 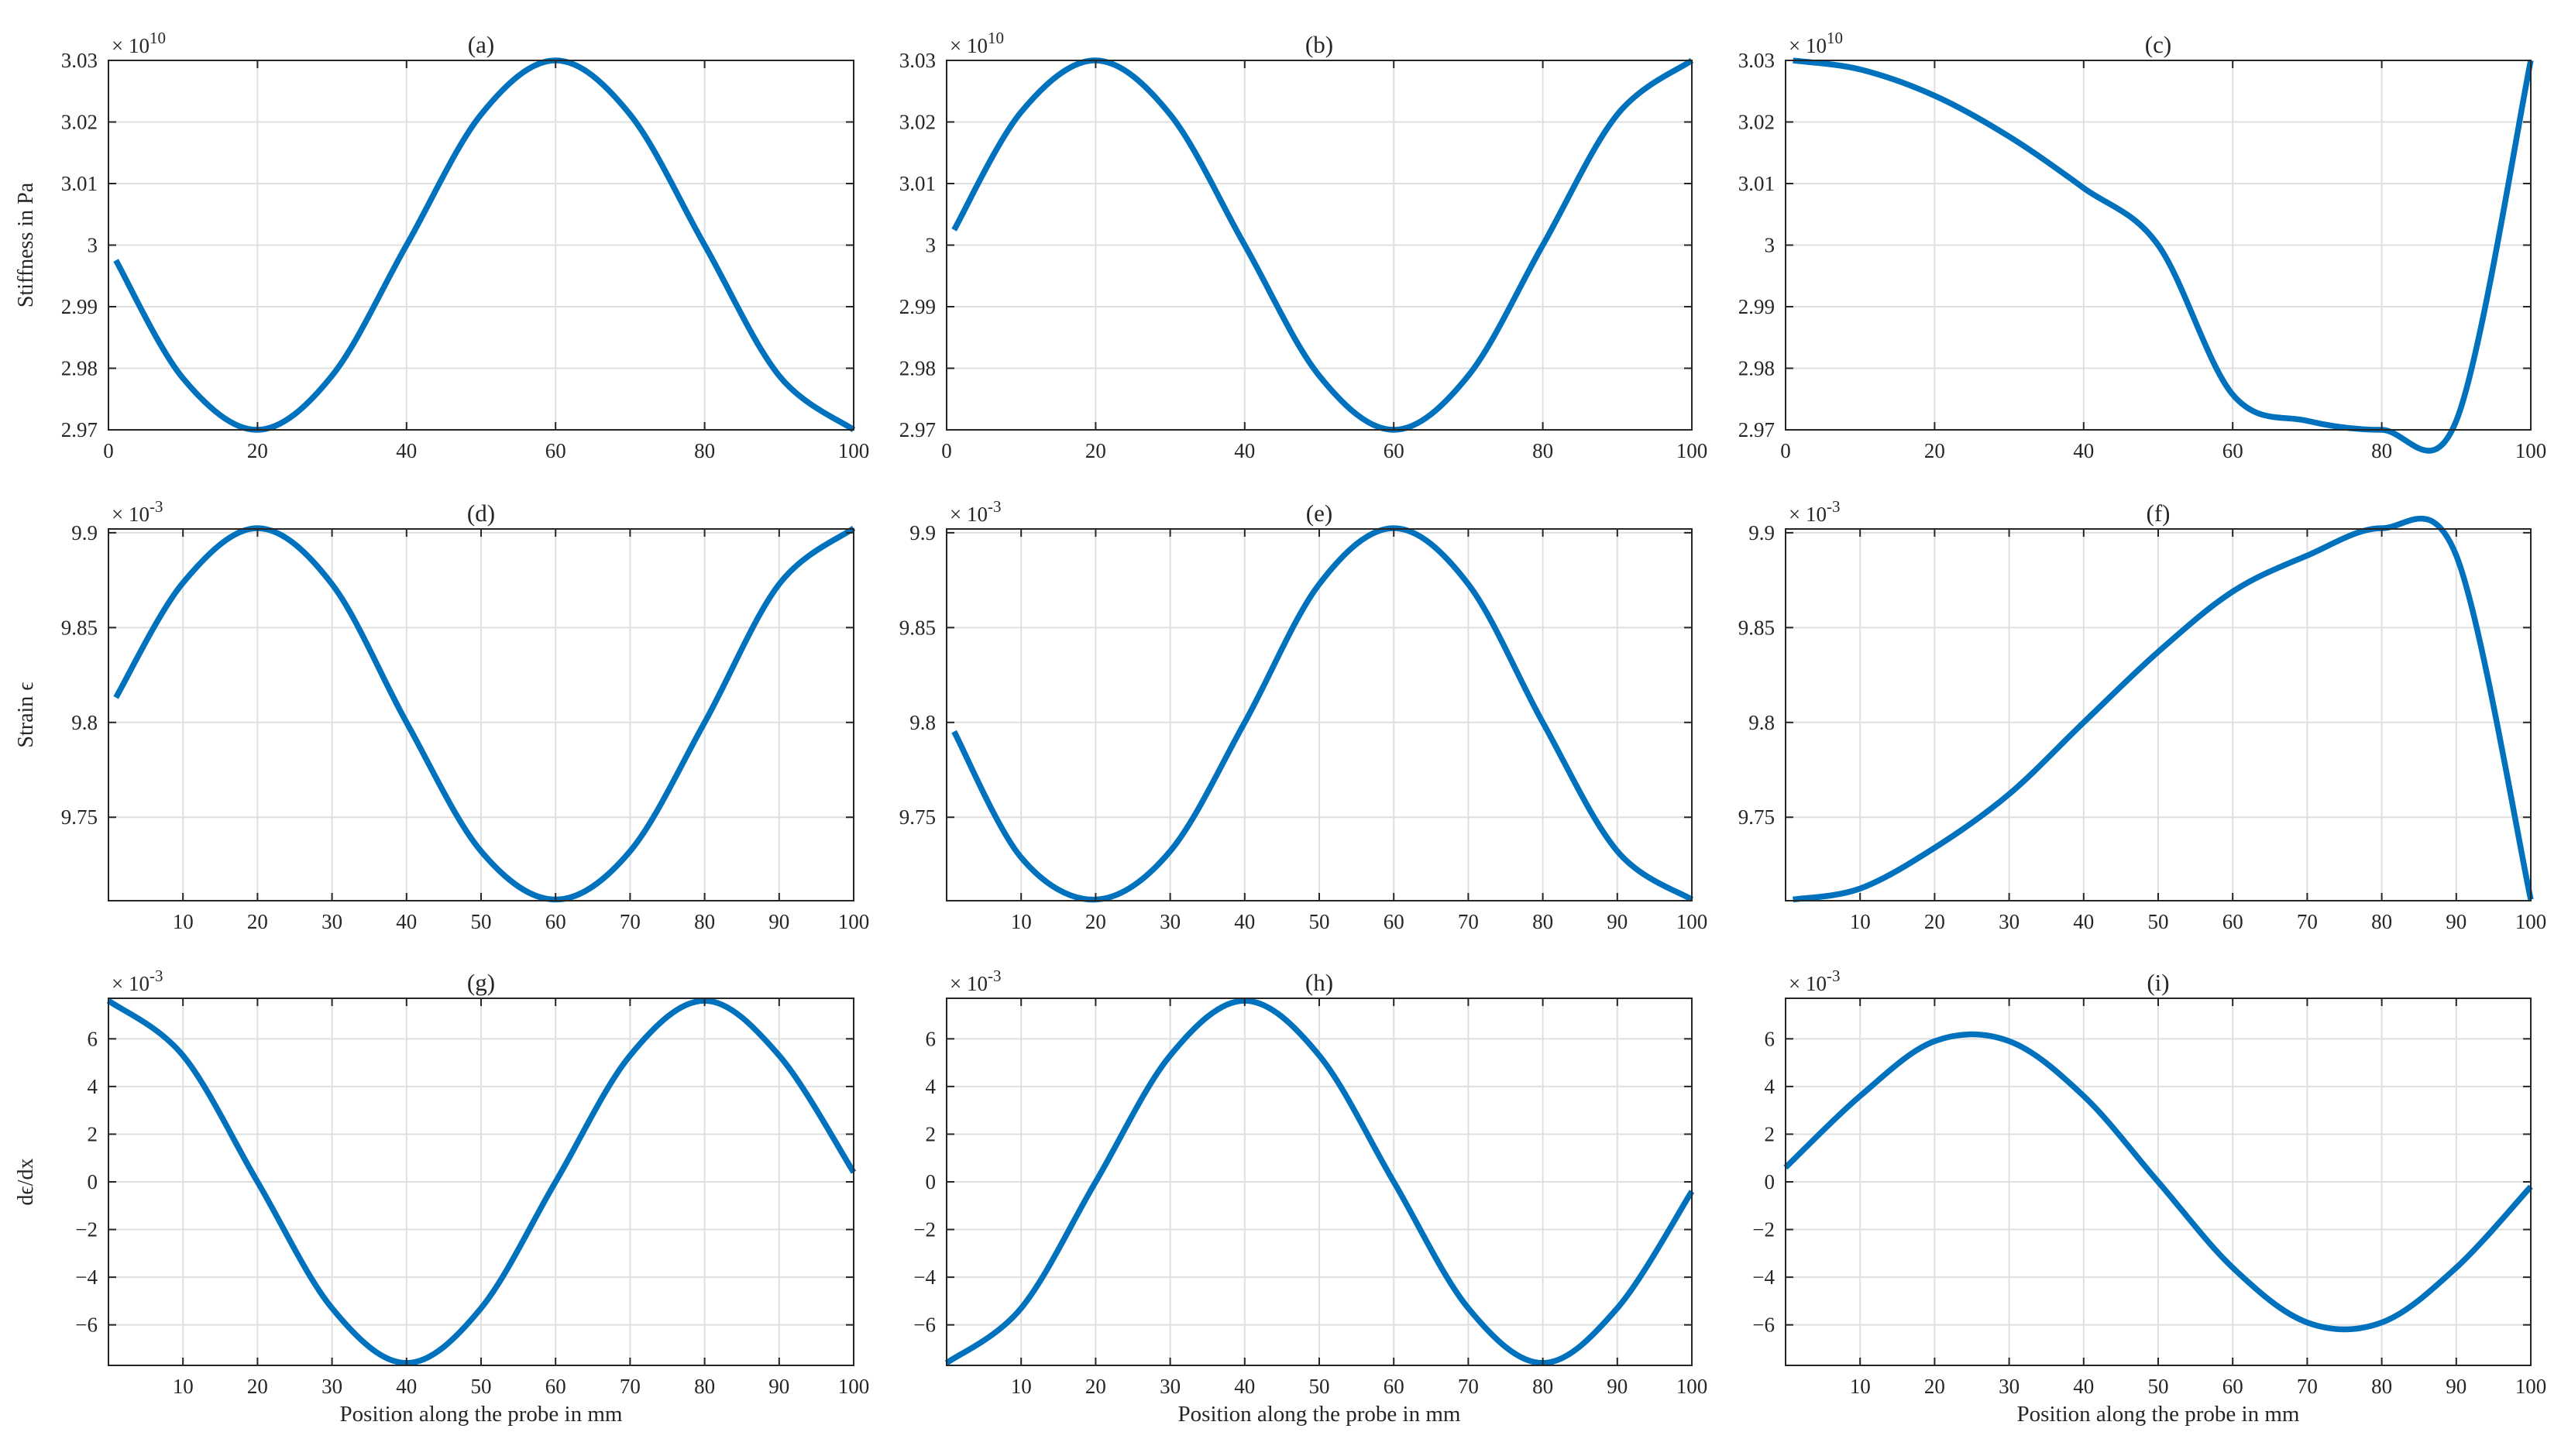 I want to click on y-axis-label: Stiffness in Pa, so click(x=26, y=245).